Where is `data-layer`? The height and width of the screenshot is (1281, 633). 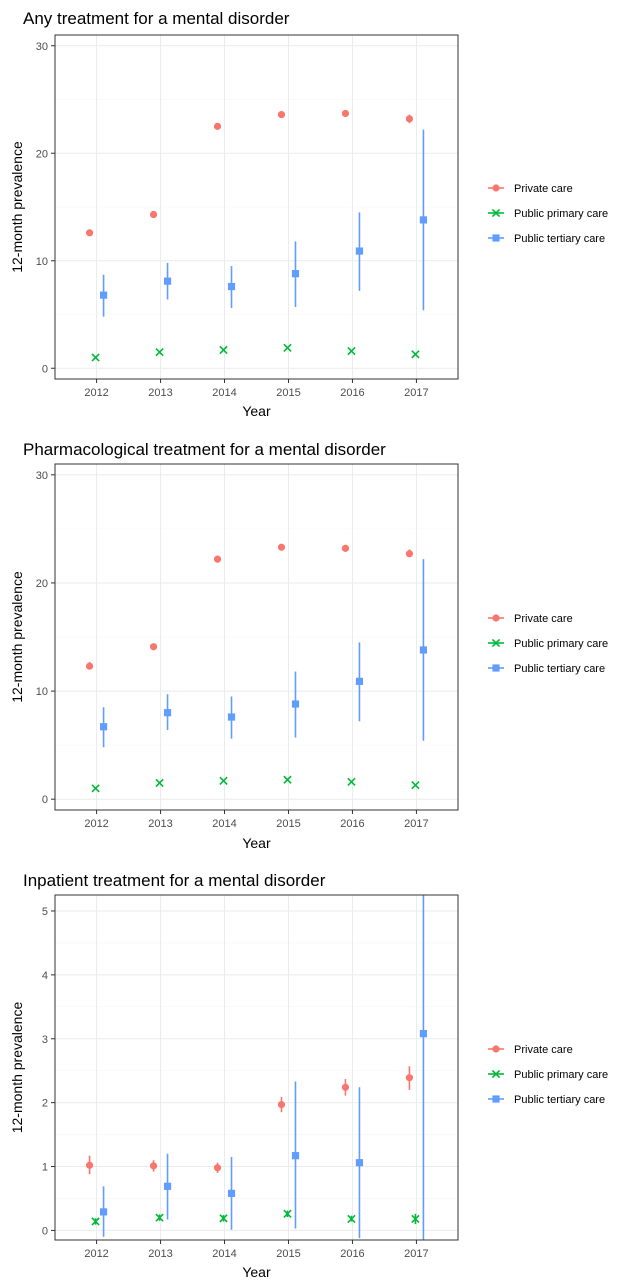 data-layer is located at coordinates (256, 1067).